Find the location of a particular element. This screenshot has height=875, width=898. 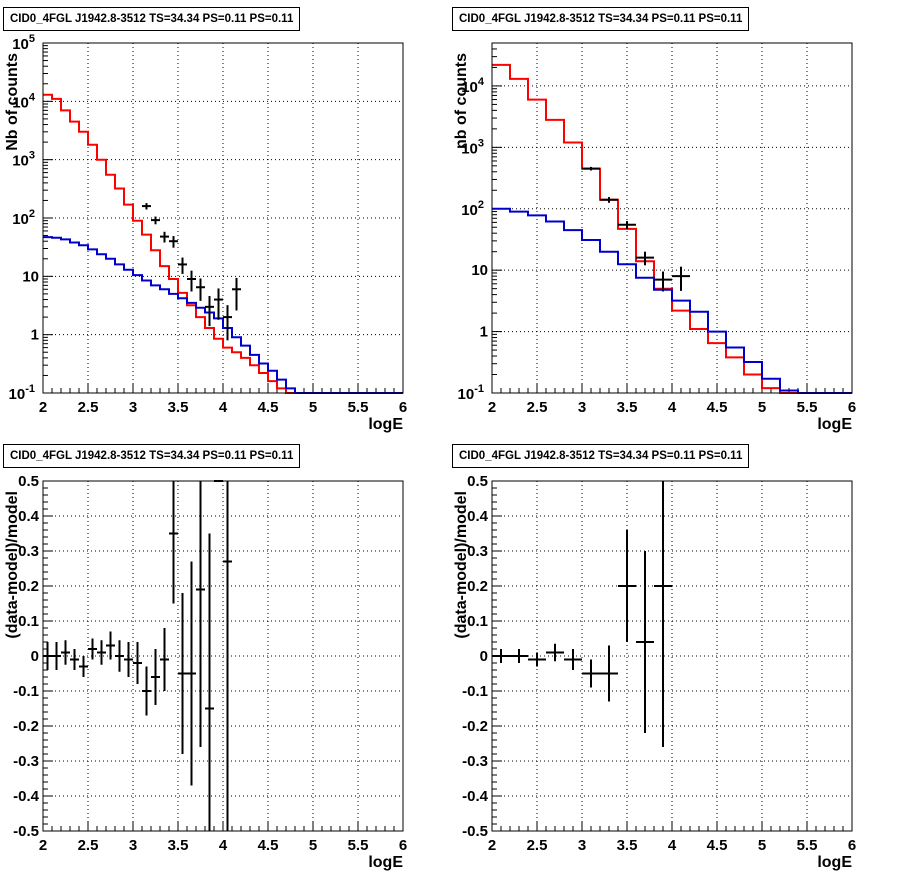

y-tick-label: -0.5 is located at coordinates (26, 831).